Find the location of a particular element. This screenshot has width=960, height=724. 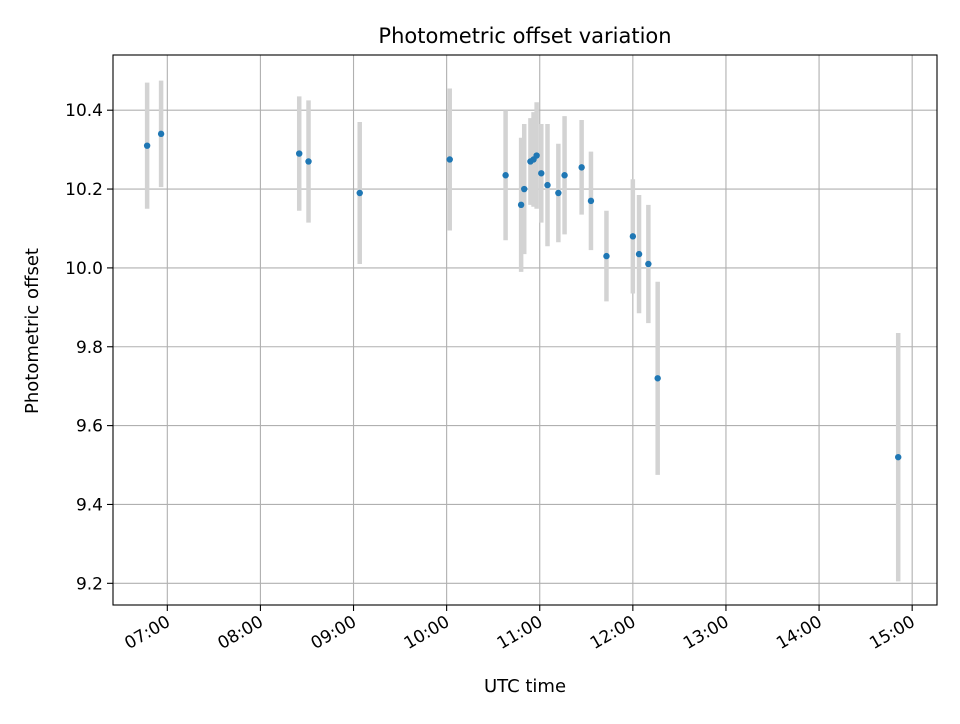

y-tick-label: 10.2 is located at coordinates (84, 190).